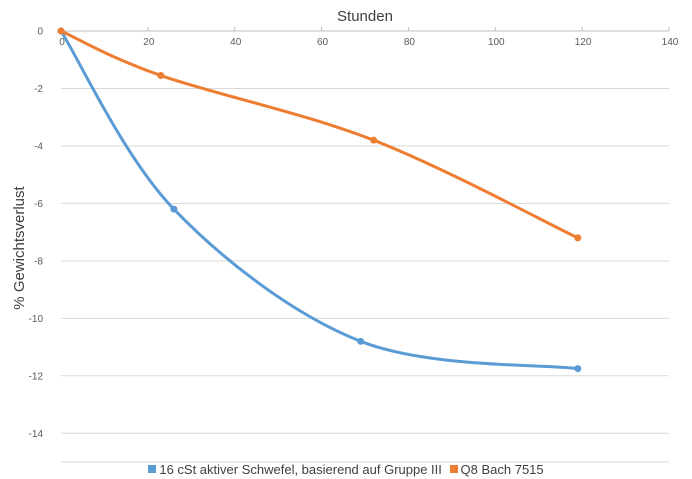 Image resolution: width=692 pixels, height=479 pixels. I want to click on x-tick-label: 100, so click(496, 42).